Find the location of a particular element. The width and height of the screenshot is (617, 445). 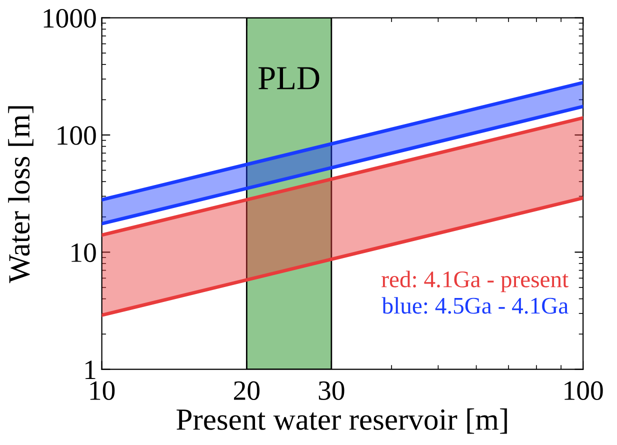

y-tick-label: 10 is located at coordinates (84, 252).